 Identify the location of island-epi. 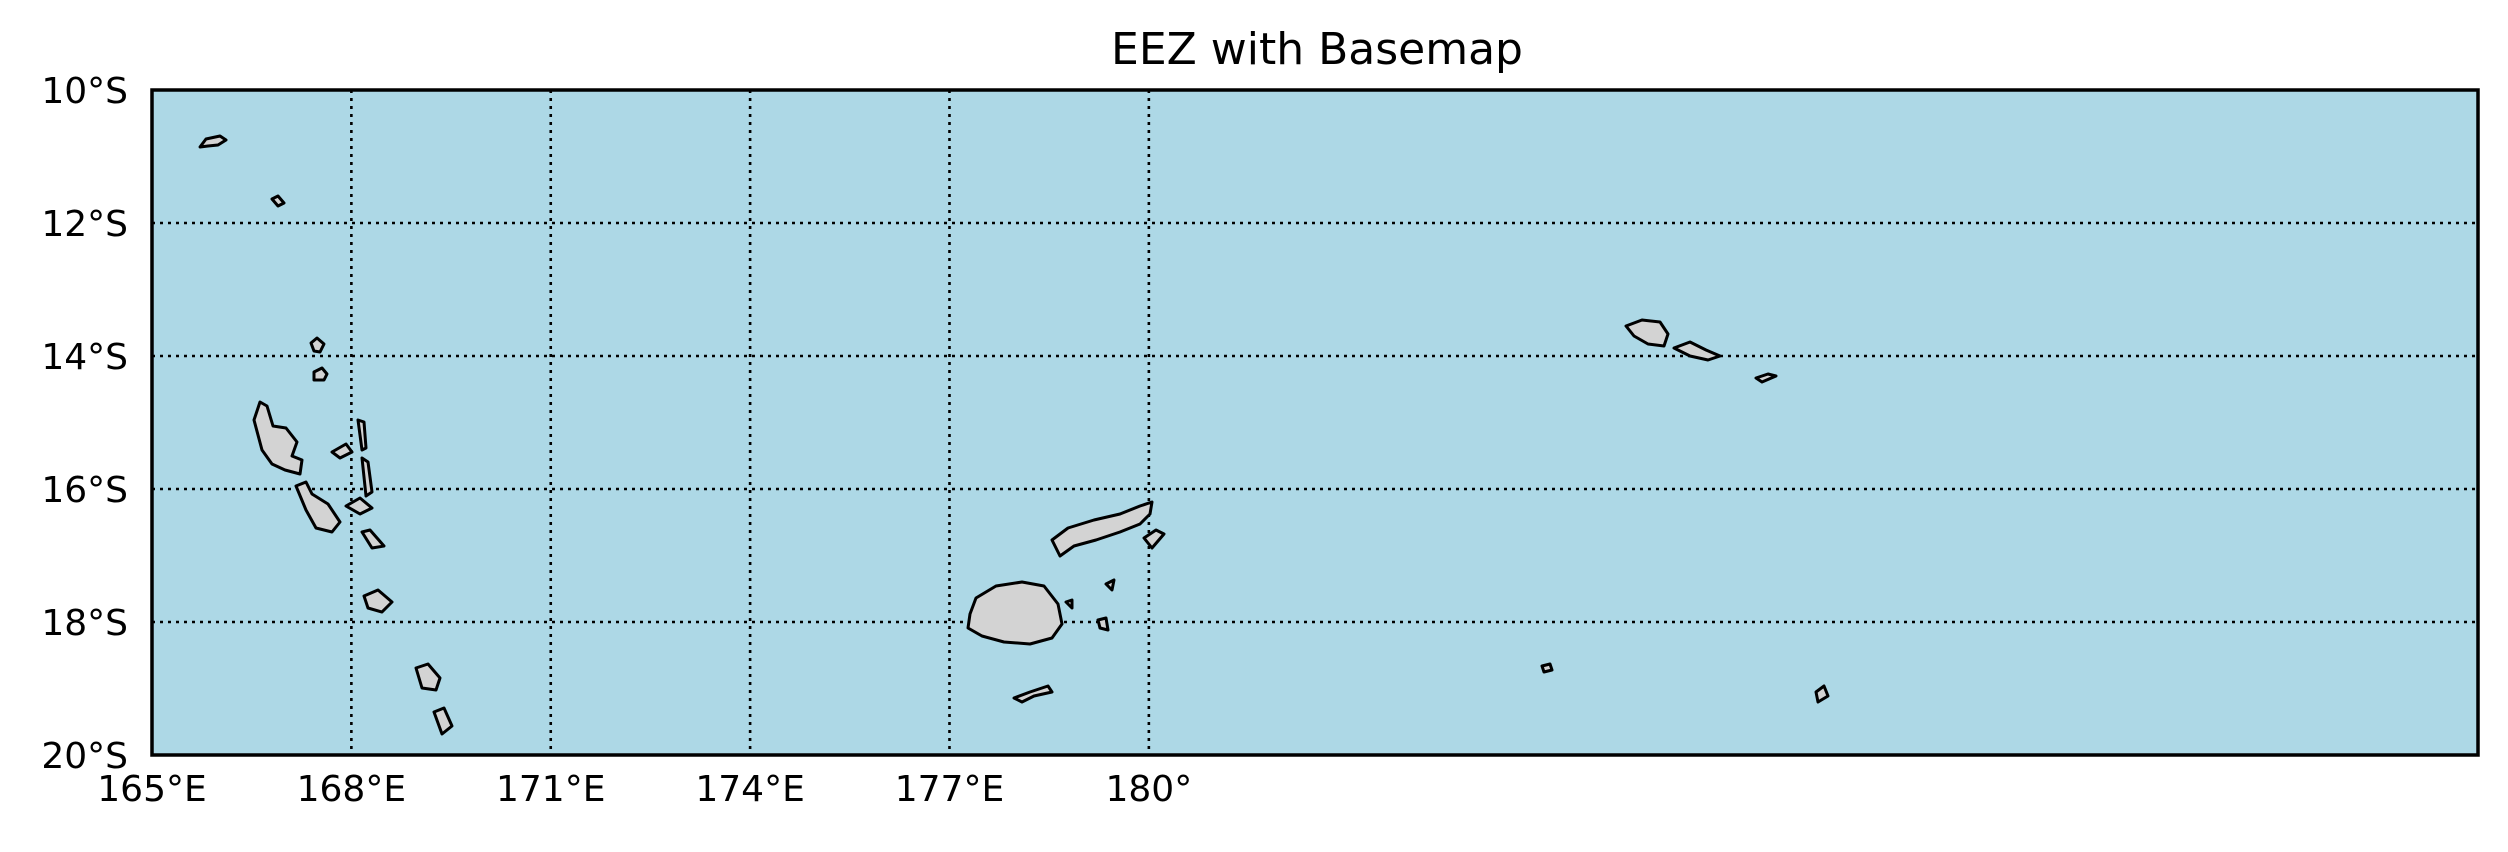
(373, 539).